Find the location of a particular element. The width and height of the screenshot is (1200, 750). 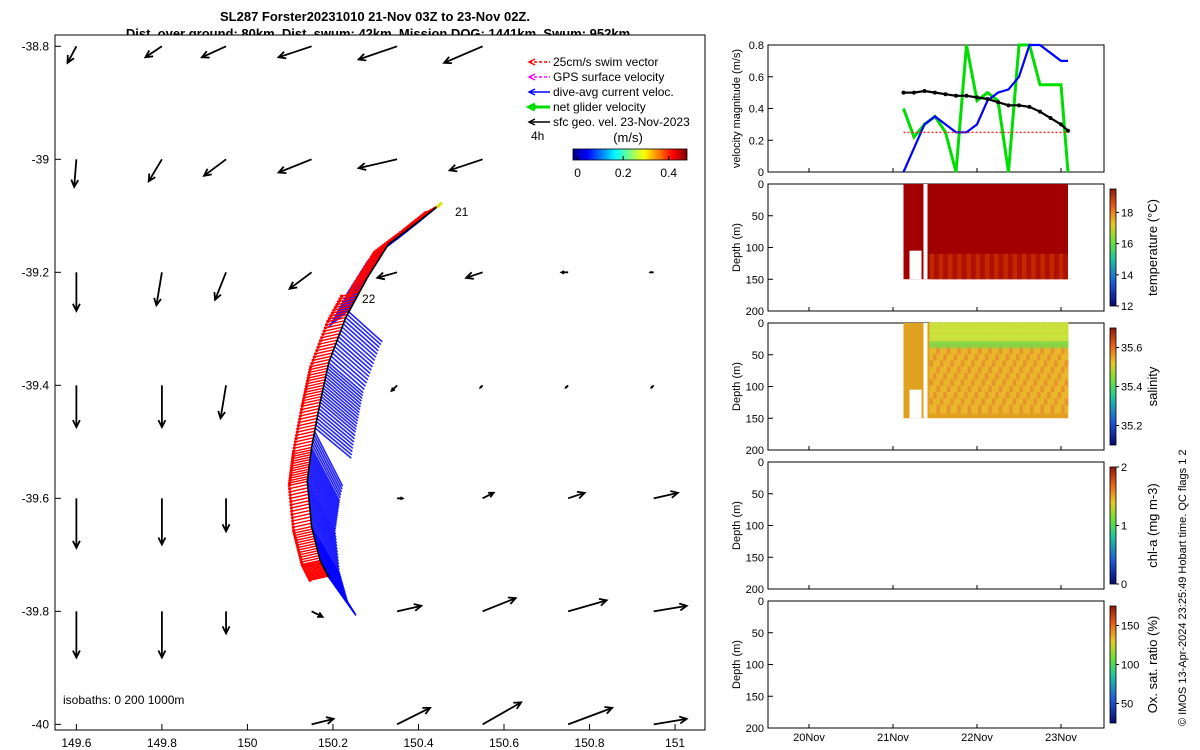

map-y-tick-label: -39.8 is located at coordinates (36, 611).